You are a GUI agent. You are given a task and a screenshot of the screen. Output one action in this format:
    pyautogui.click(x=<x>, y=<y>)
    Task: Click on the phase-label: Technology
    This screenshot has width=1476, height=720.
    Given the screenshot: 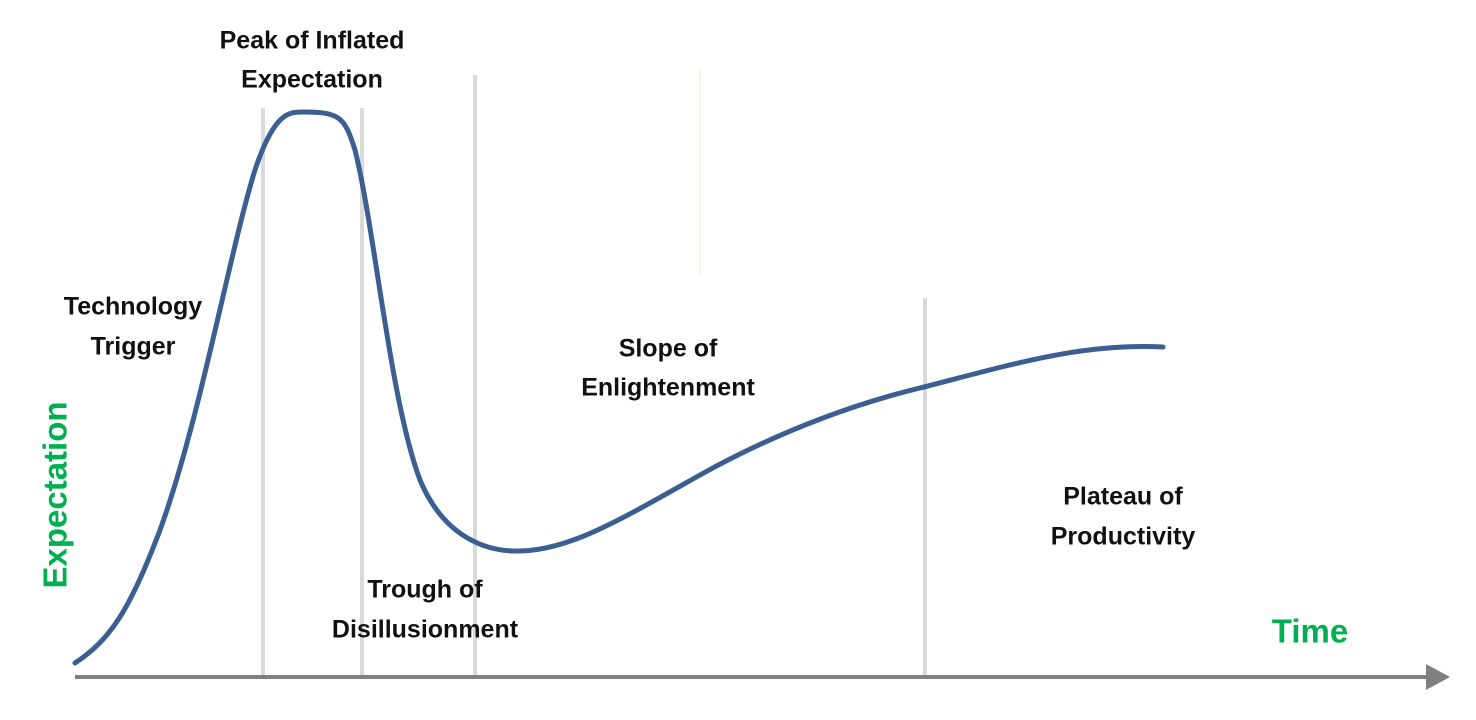 What is the action you would take?
    pyautogui.click(x=133, y=307)
    